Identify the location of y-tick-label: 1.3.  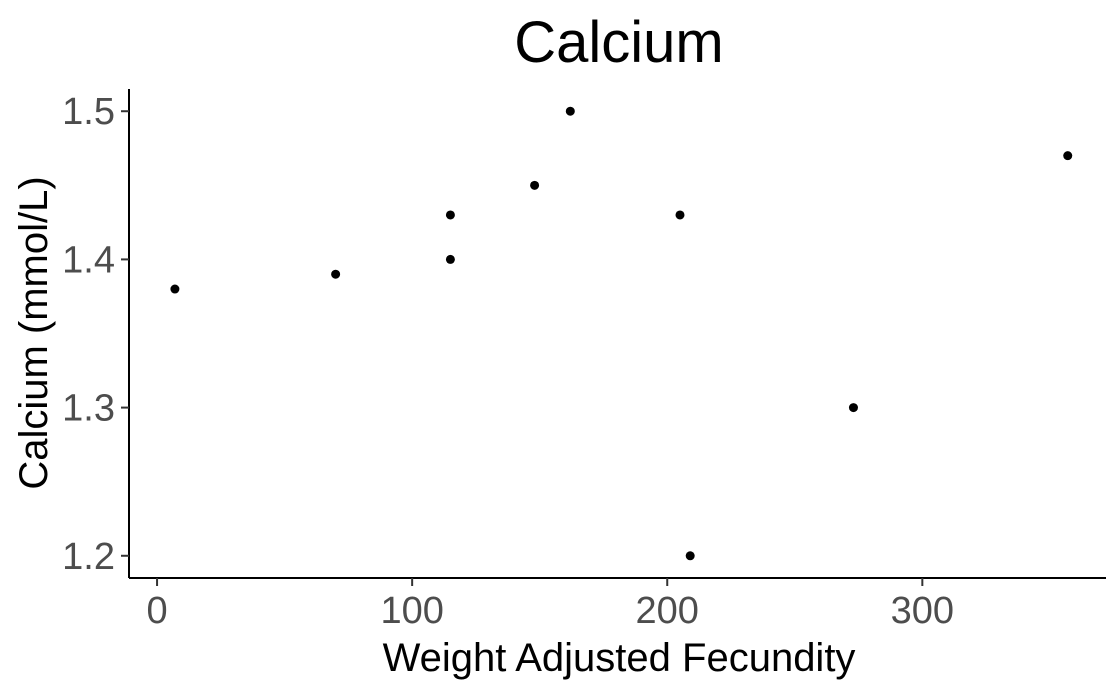
(88, 409).